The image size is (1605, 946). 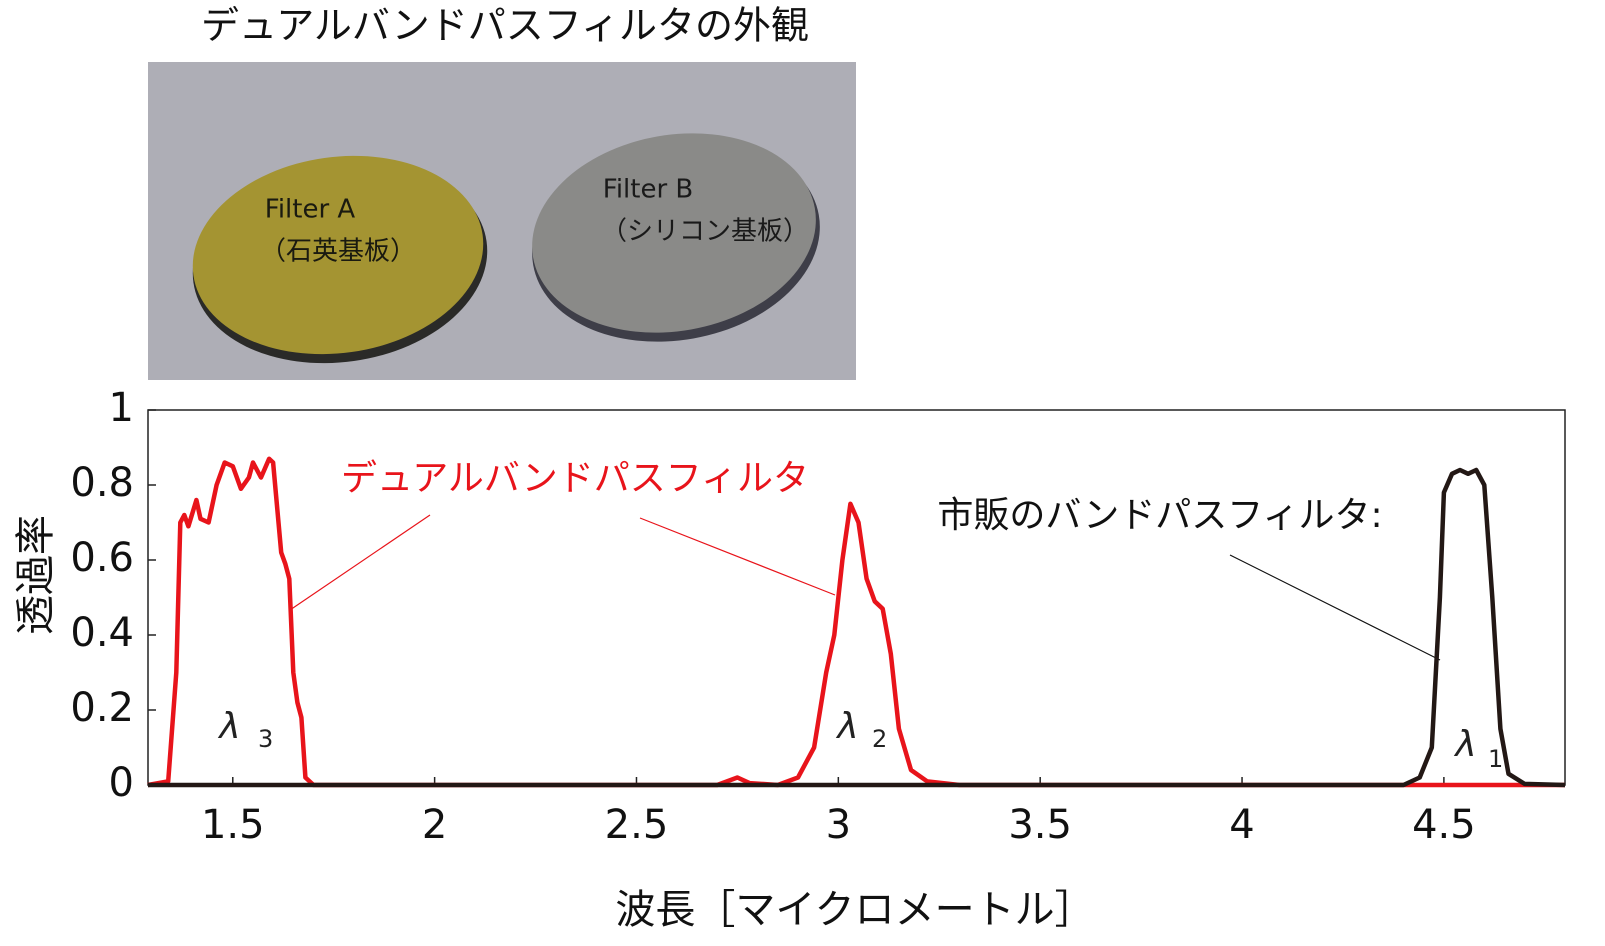 What do you see at coordinates (575, 478) in the screenshot?
I see `annotation: デュアルバンドパスフィルタ` at bounding box center [575, 478].